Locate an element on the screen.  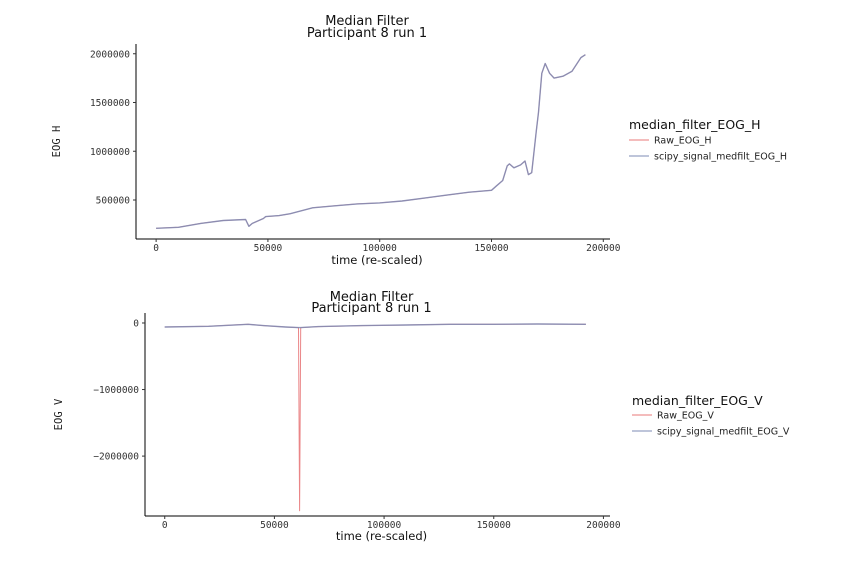
panel-1-x-tick-label: 100000 is located at coordinates (380, 248).